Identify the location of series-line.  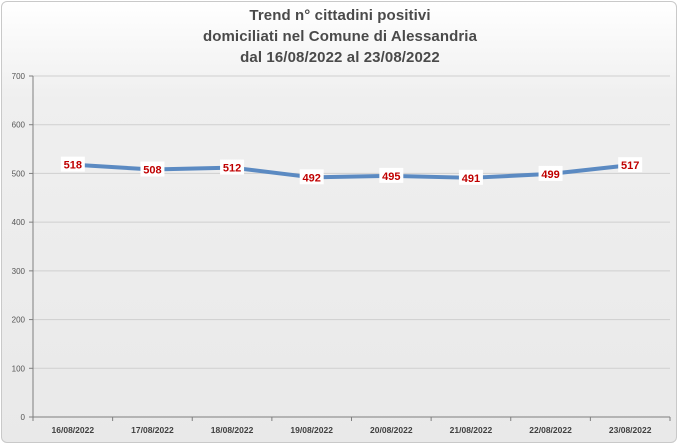
(351, 171).